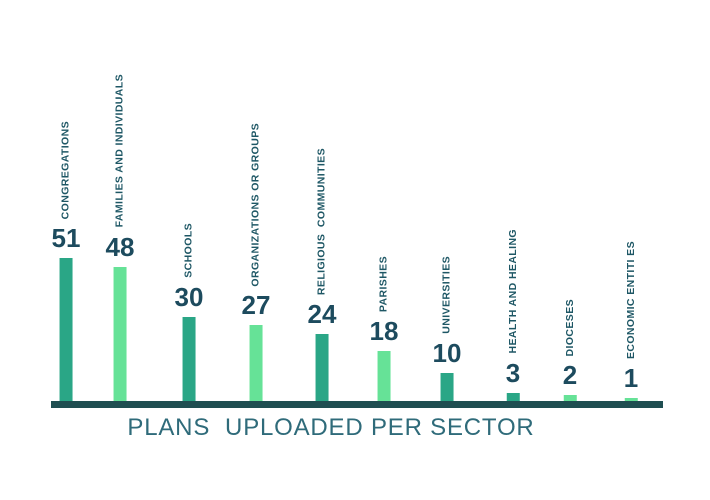 Image resolution: width=710 pixels, height=500 pixels. Describe the element at coordinates (570, 375) in the screenshot. I see `value-label: 2` at that location.